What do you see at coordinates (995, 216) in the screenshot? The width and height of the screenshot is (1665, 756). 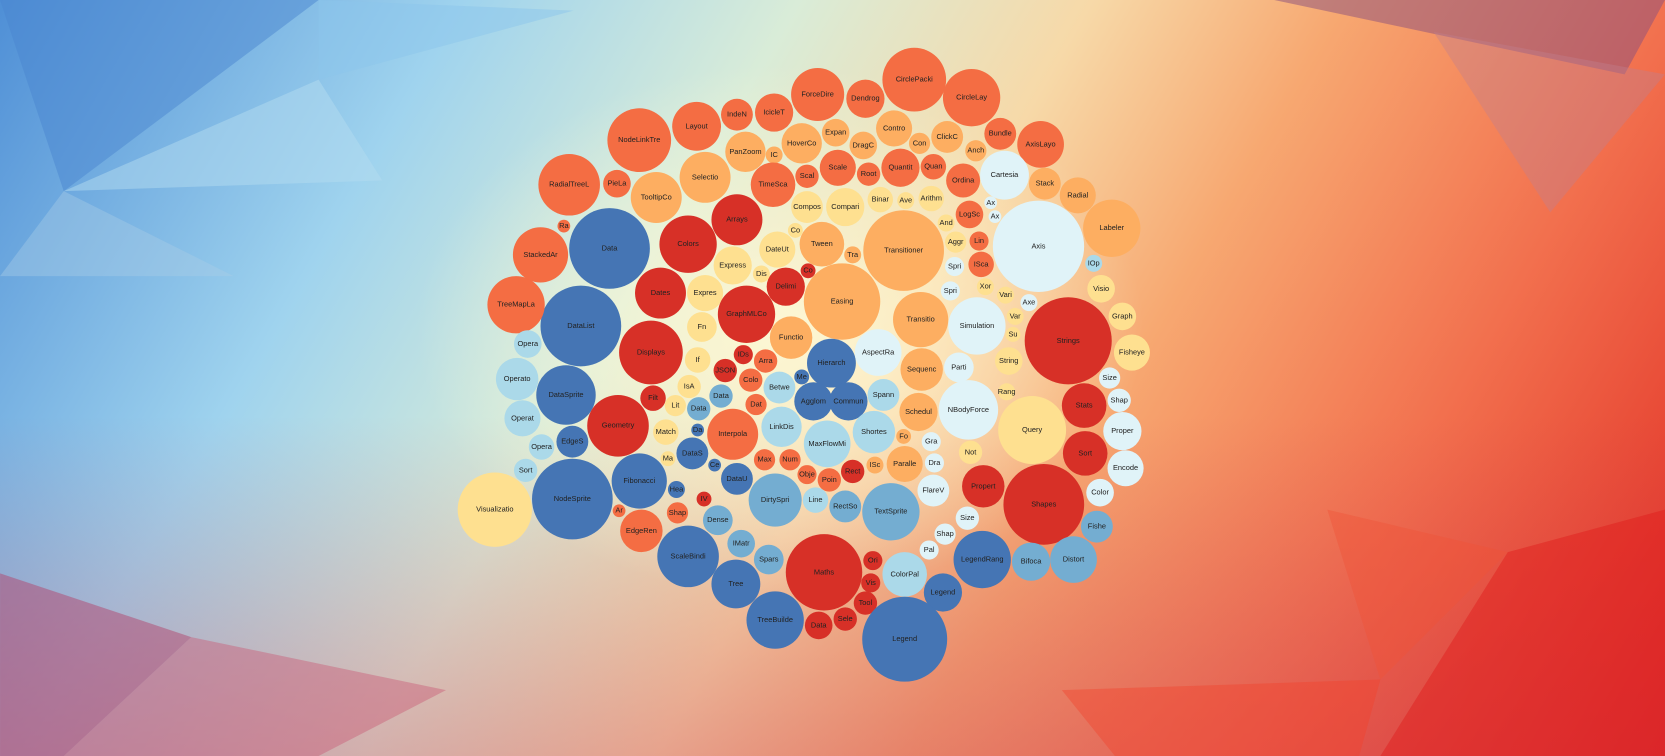 I see `bubble-label: Ax` at bounding box center [995, 216].